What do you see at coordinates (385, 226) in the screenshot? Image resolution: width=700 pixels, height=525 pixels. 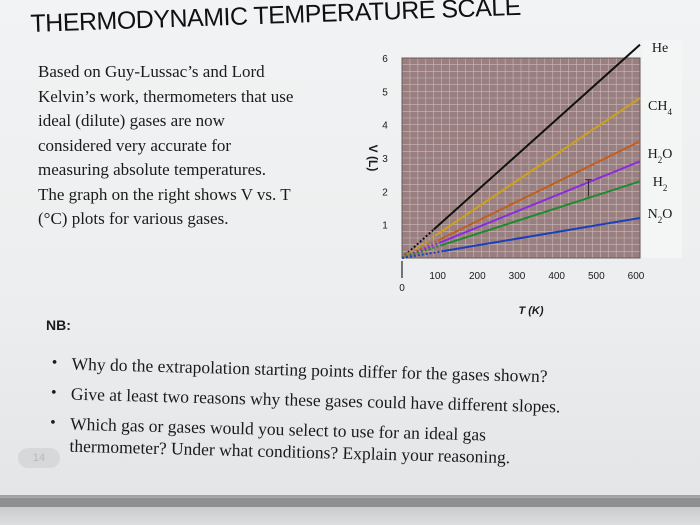 I see `y-tick-label: 1` at bounding box center [385, 226].